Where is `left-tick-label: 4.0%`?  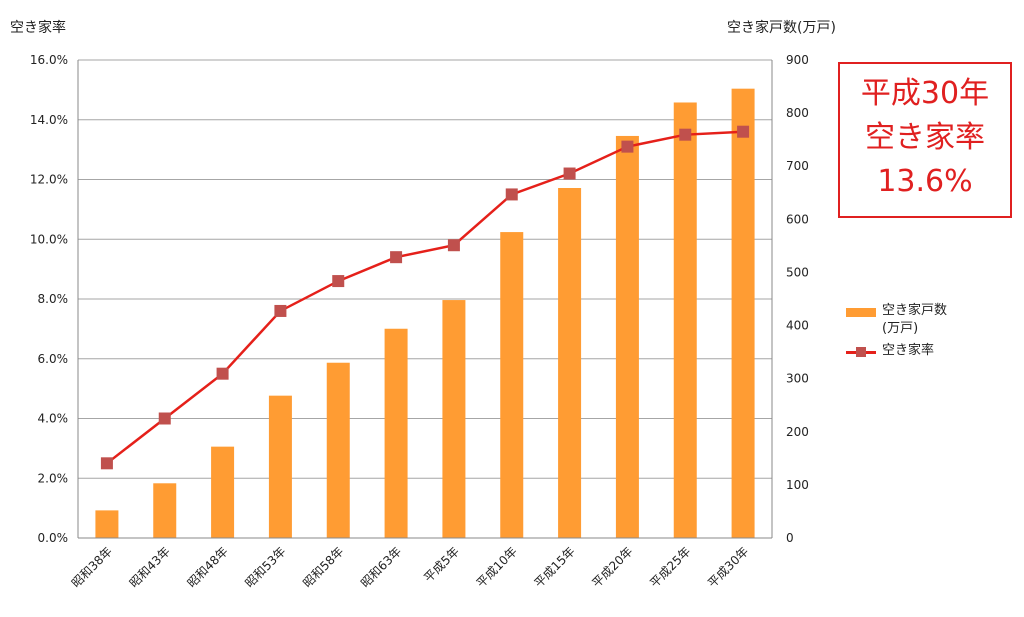
left-tick-label: 4.0% is located at coordinates (53, 419).